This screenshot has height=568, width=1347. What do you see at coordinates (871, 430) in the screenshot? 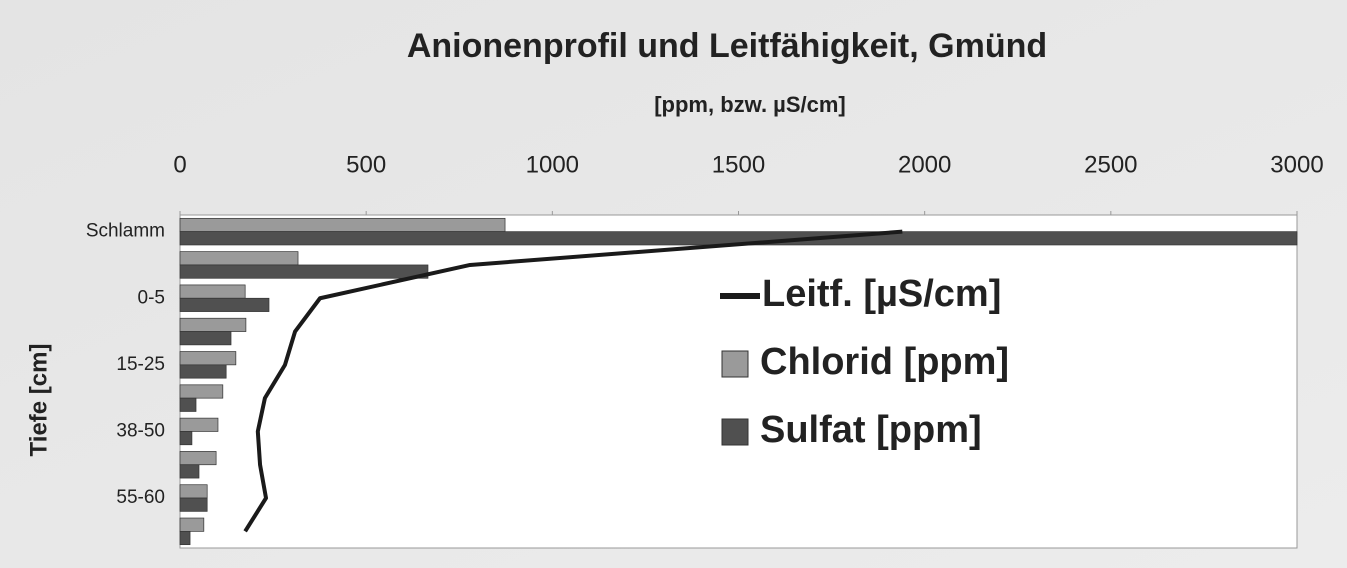
I see `legend-label: Sulfat [ppm]` at bounding box center [871, 430].